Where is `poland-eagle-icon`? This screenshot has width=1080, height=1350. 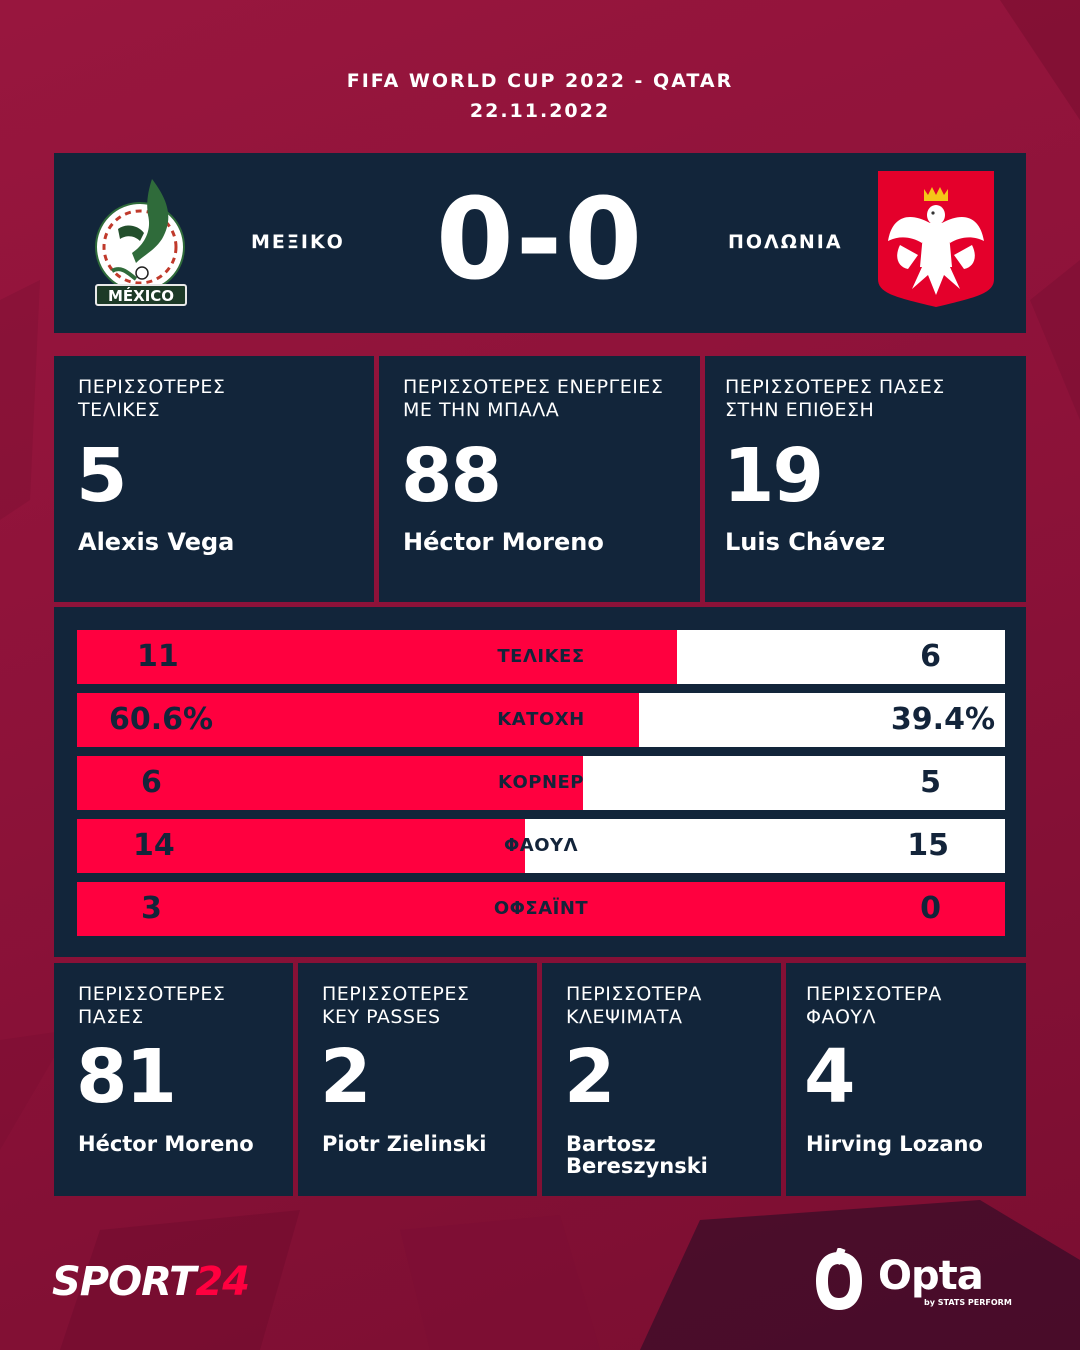
poland-eagle-icon is located at coordinates (936, 239).